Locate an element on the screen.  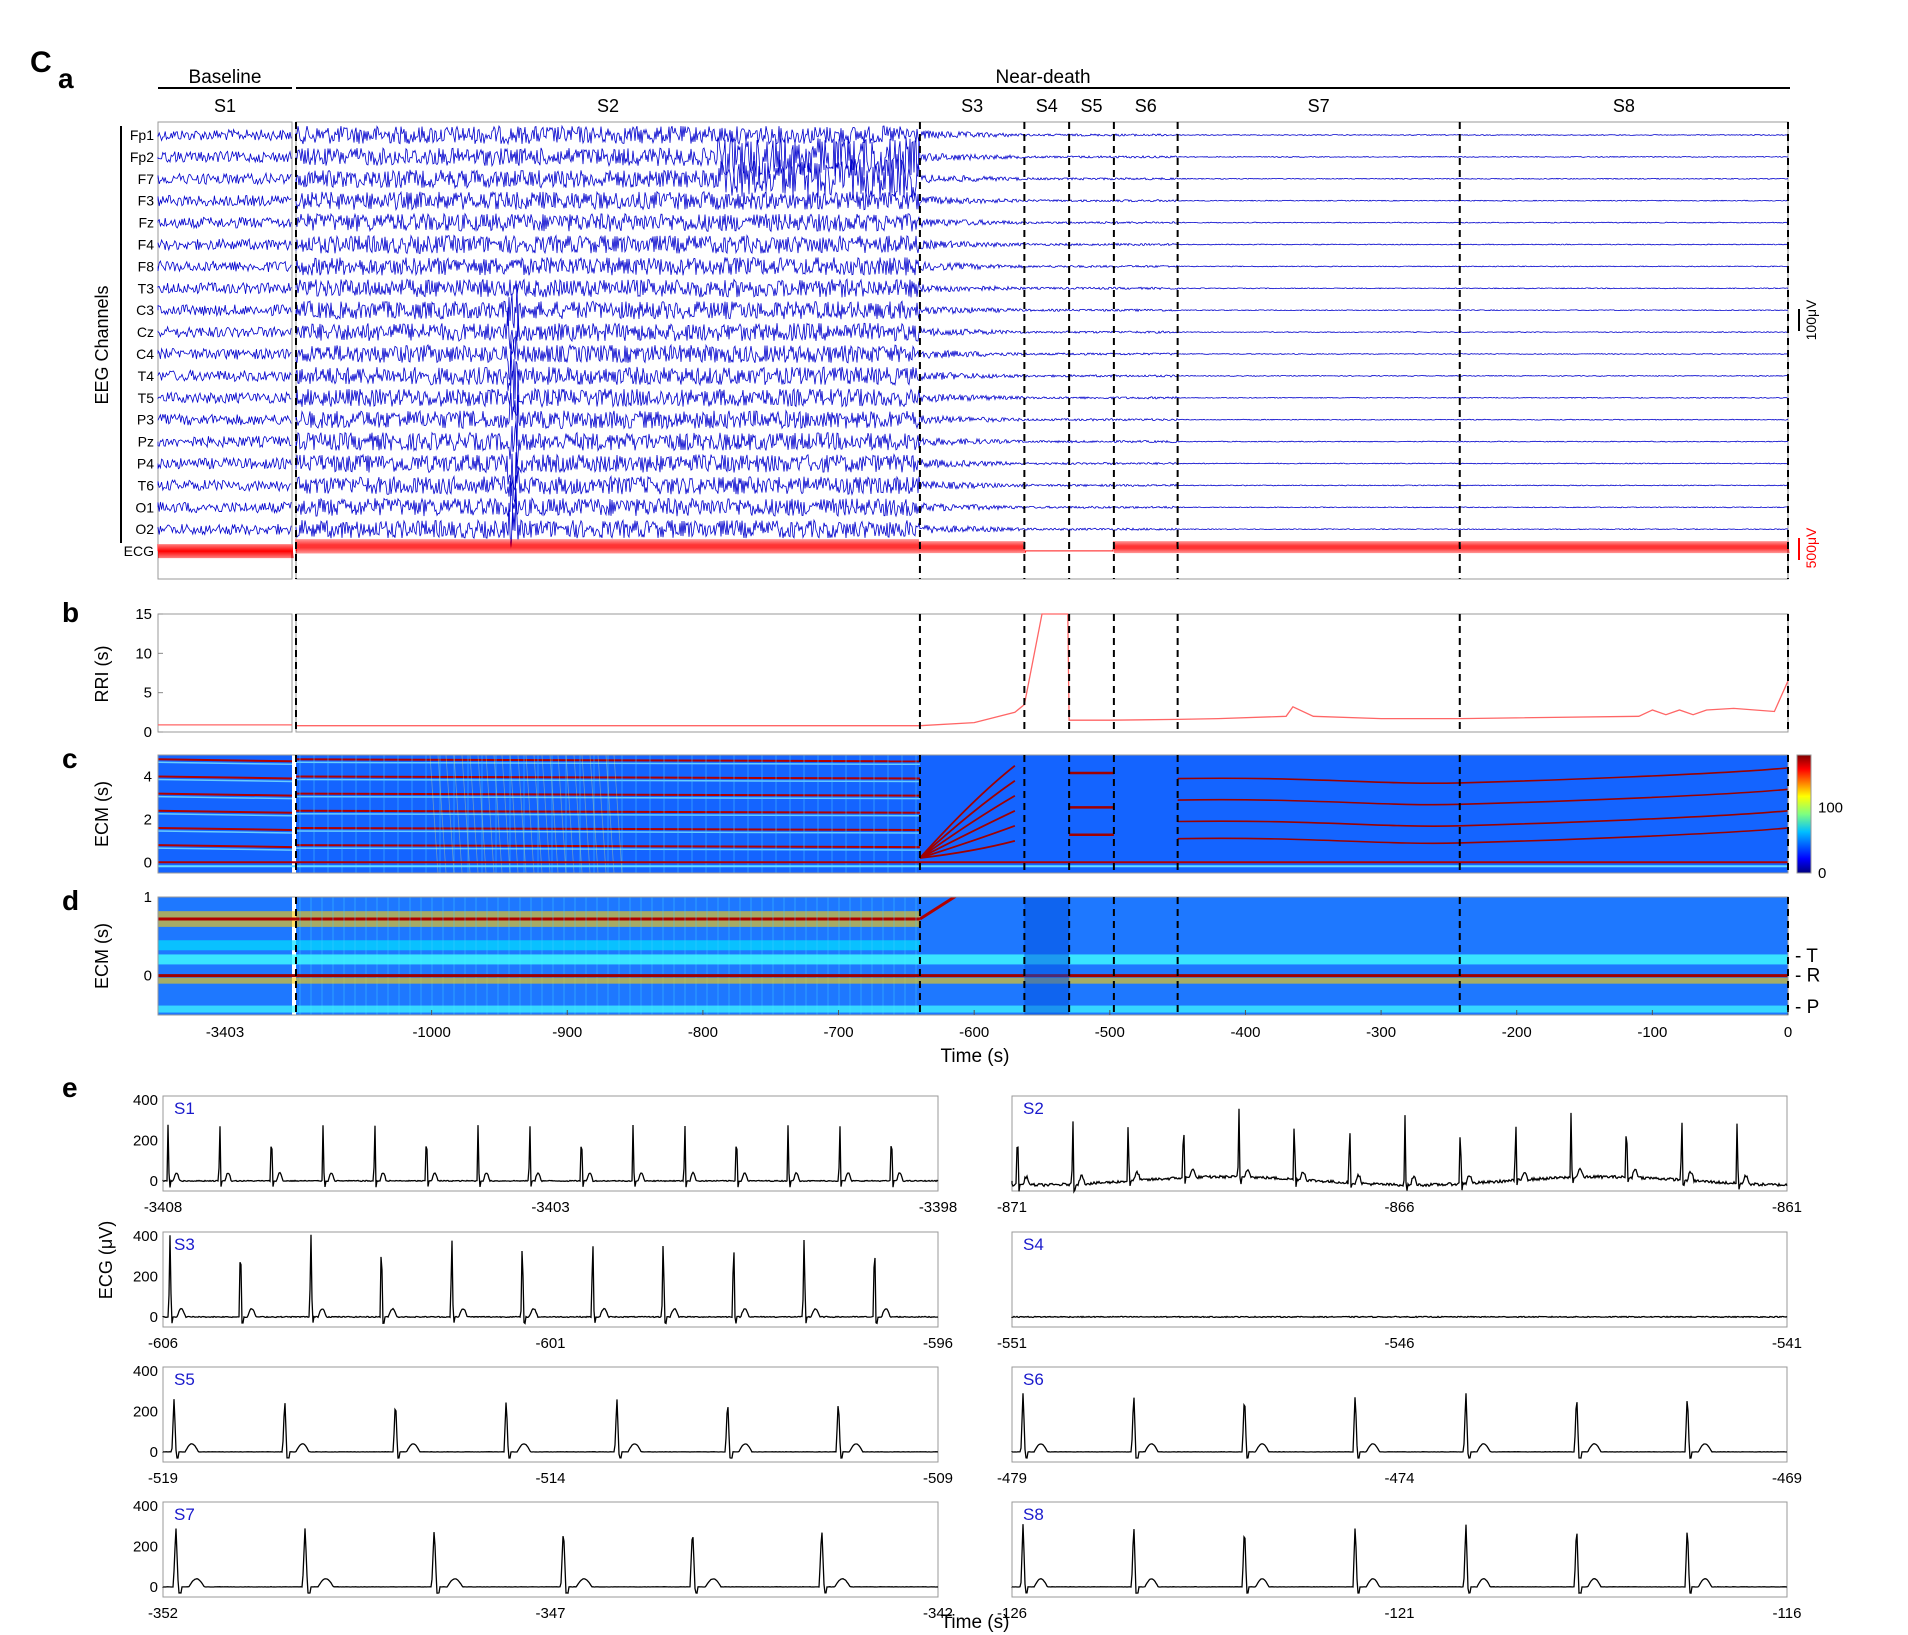
channel-label-p4: P4 is located at coordinates (145, 464).